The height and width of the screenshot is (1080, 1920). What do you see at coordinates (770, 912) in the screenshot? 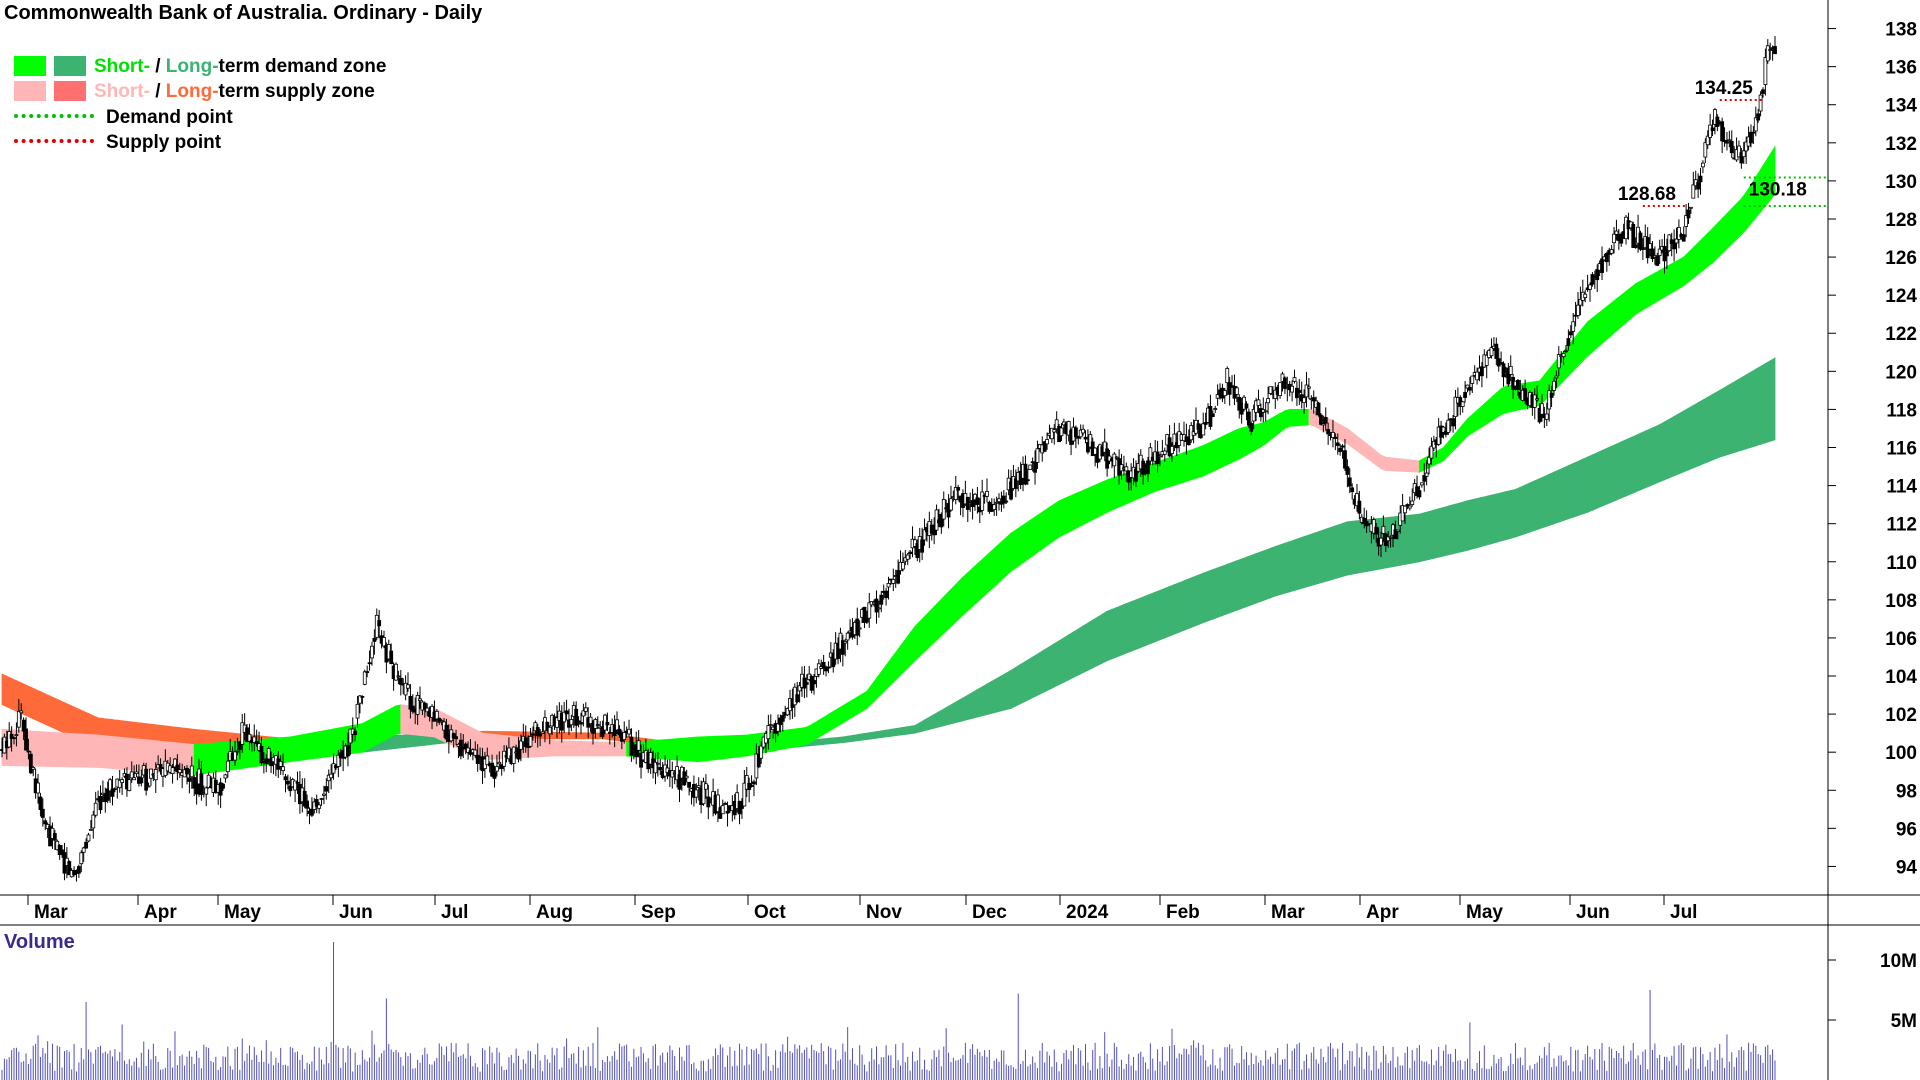
I see `x-tick-label: Oct` at bounding box center [770, 912].